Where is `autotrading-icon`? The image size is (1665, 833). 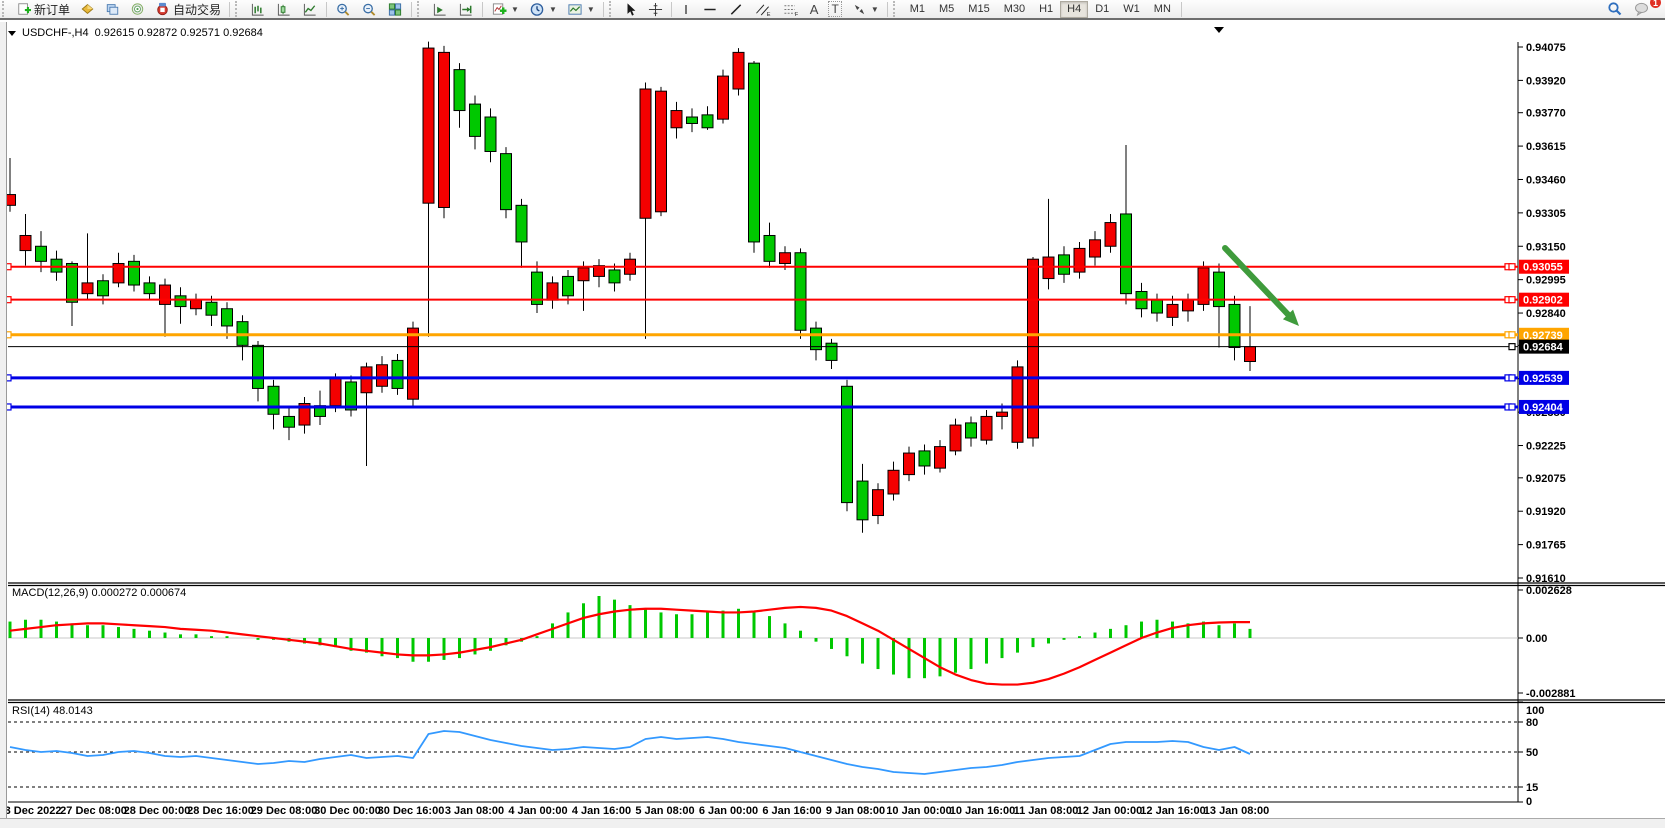
autotrading-icon is located at coordinates (162, 9).